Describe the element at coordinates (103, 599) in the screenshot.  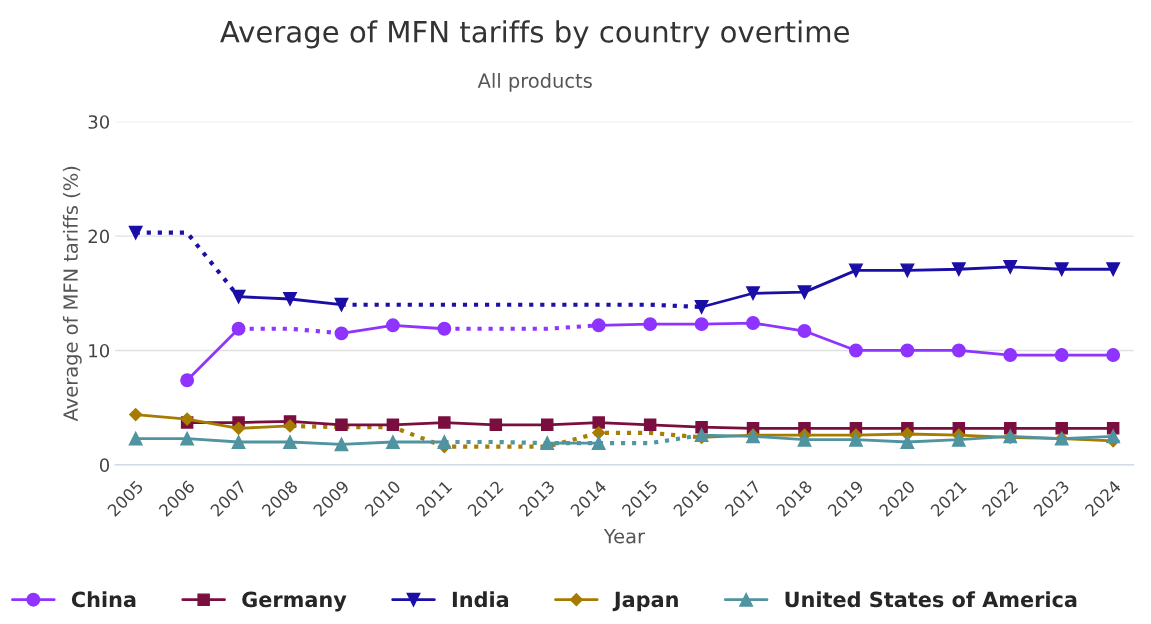
I see `legend-label: China` at that location.